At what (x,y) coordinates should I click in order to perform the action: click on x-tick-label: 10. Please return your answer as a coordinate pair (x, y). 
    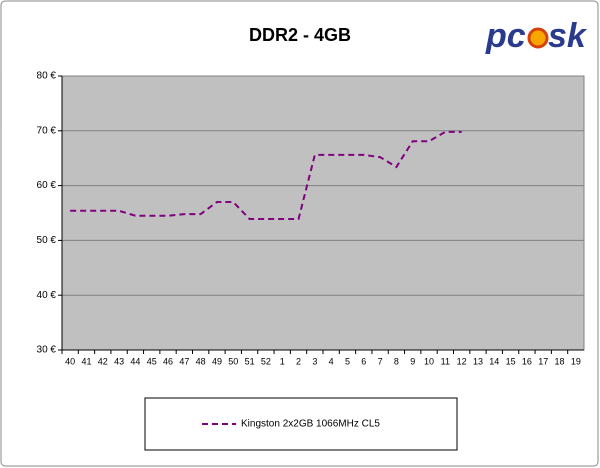
    Looking at the image, I should click on (429, 361).